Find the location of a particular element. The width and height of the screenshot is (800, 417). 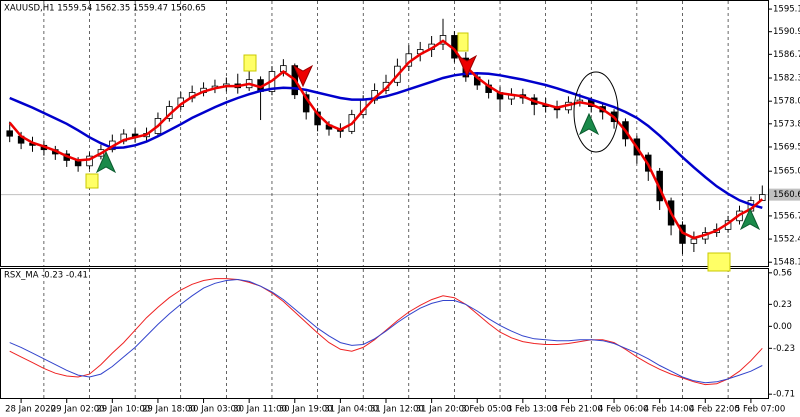

y-tick-label: 1586.70 is located at coordinates (786, 55).